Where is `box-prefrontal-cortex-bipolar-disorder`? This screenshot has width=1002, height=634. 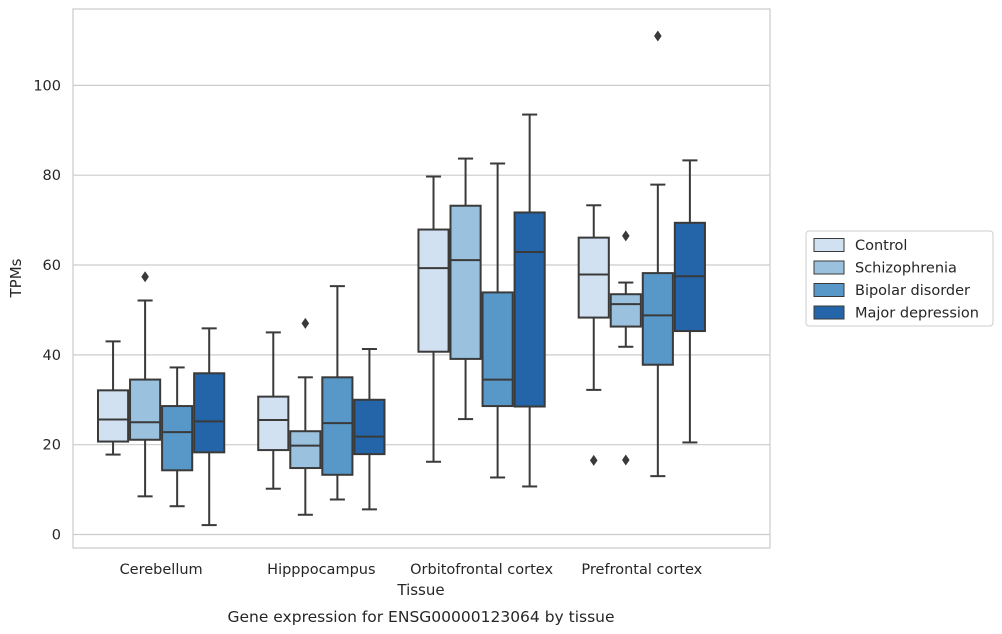 box-prefrontal-cortex-bipolar-disorder is located at coordinates (657, 254).